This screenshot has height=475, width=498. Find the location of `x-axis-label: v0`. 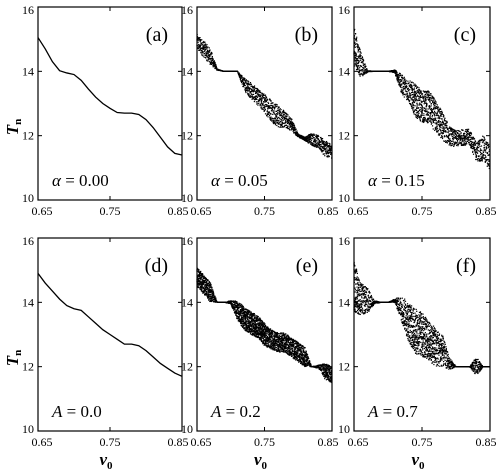

x-axis-label: v0 is located at coordinates (106, 461).